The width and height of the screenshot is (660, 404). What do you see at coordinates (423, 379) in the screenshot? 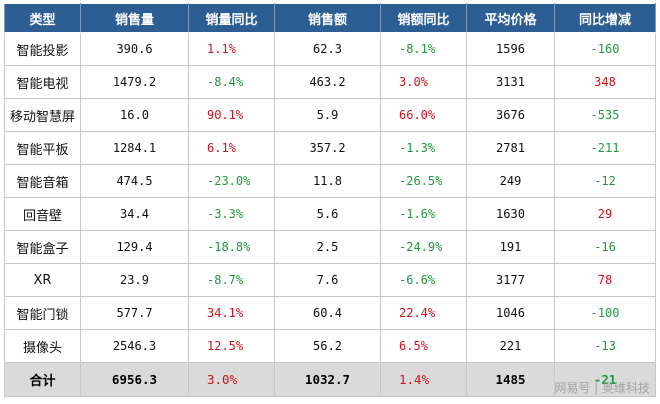
I see `total-revenue-yoy: 1.4%` at bounding box center [423, 379].